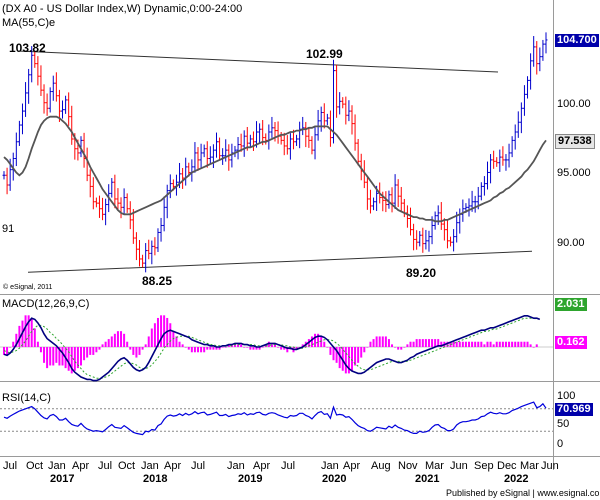 This screenshot has width=600, height=500. Describe the element at coordinates (157, 281) in the screenshot. I see `low-annotation-2018: 88.25` at that location.